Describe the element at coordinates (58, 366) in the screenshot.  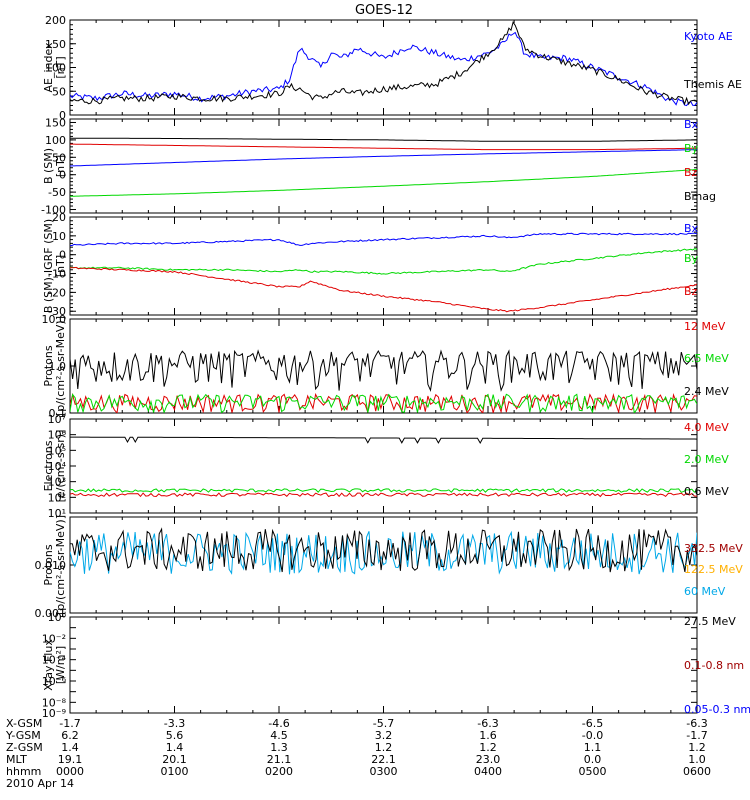
I see `y-tick-label: 1.0` at that location.